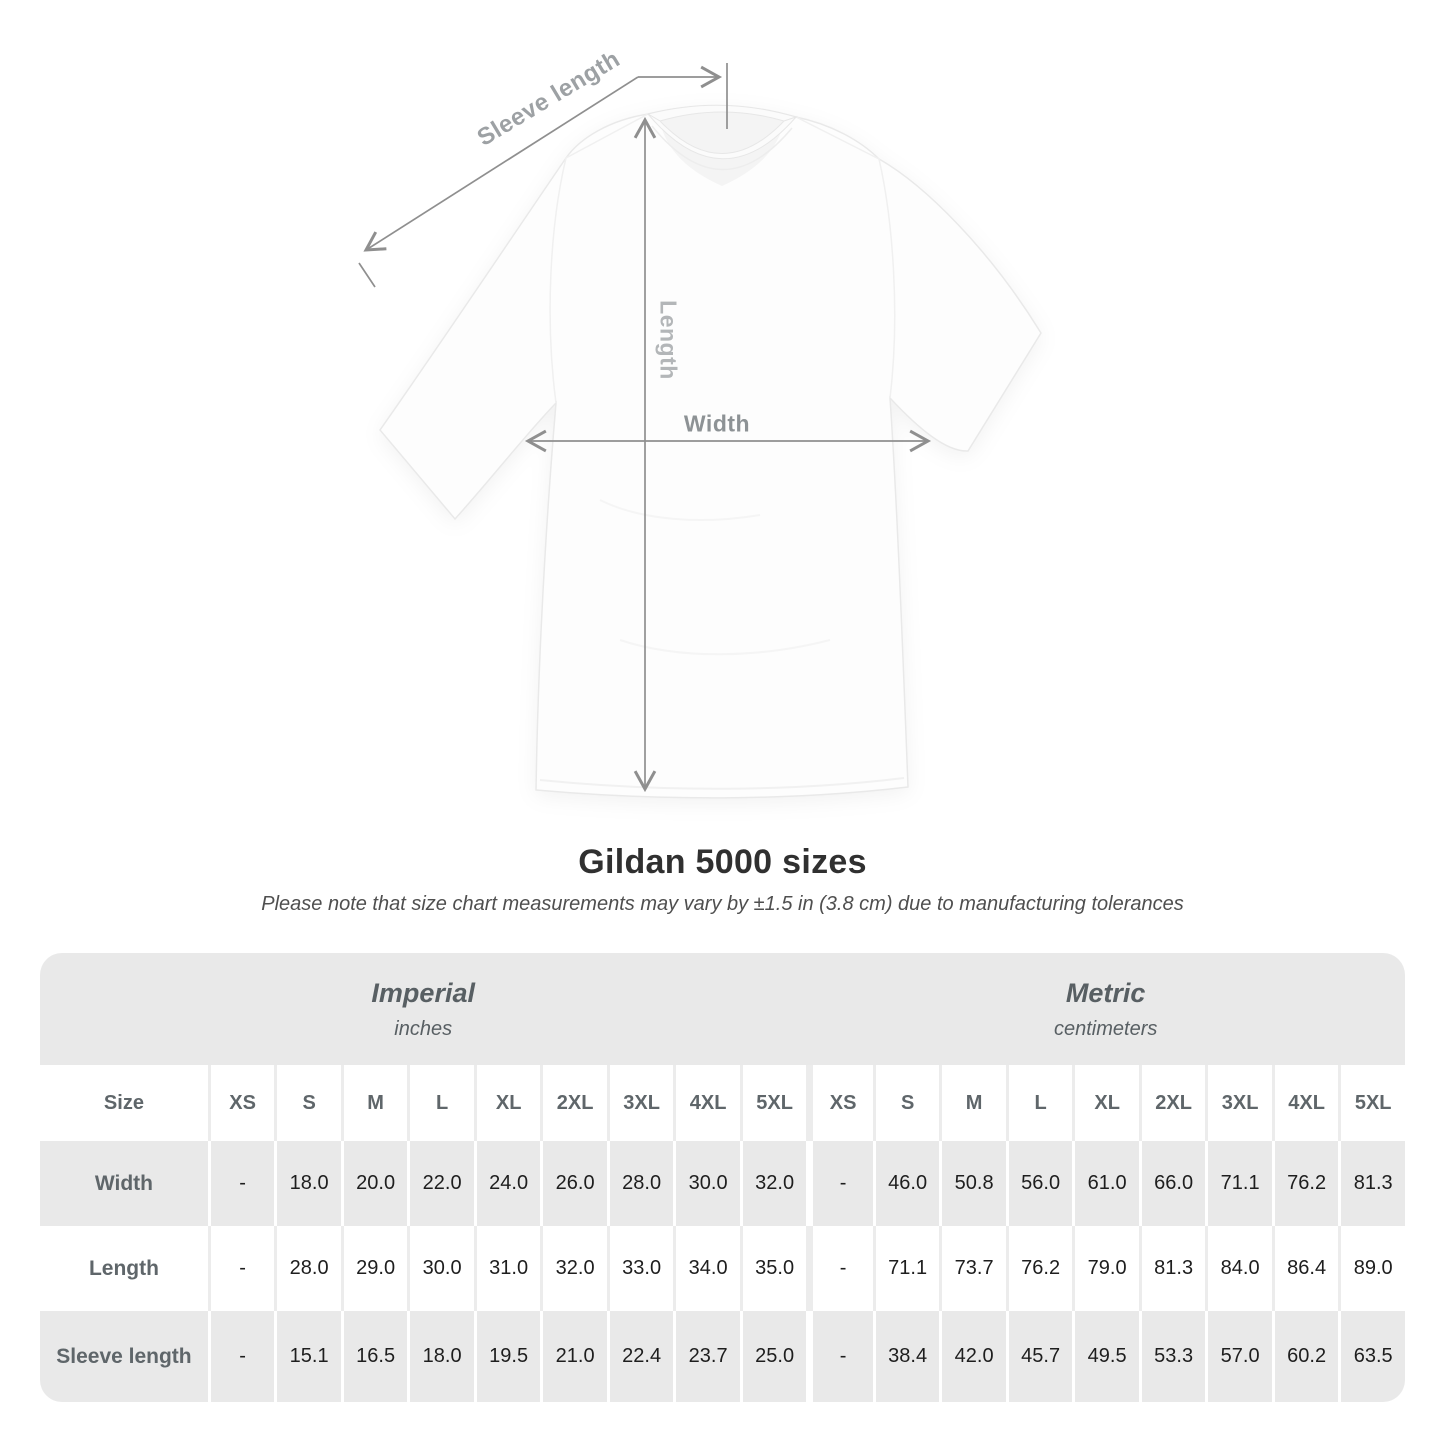 The height and width of the screenshot is (1445, 1445). What do you see at coordinates (1039, 1356) in the screenshot?
I see `cell-value: 45.7` at bounding box center [1039, 1356].